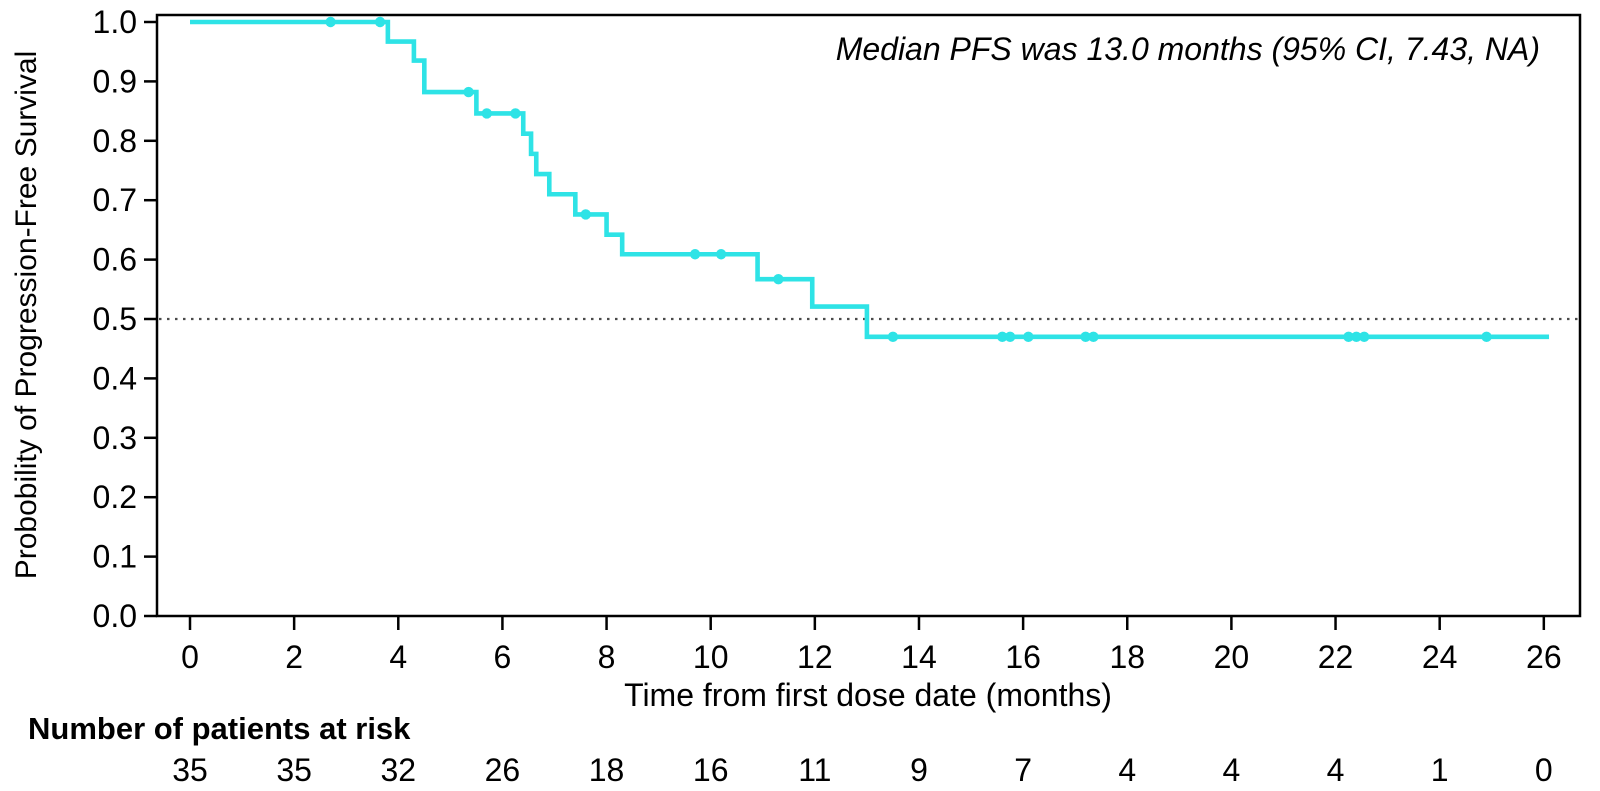  I want to click on y-tick-label: 0.8, so click(115, 141).